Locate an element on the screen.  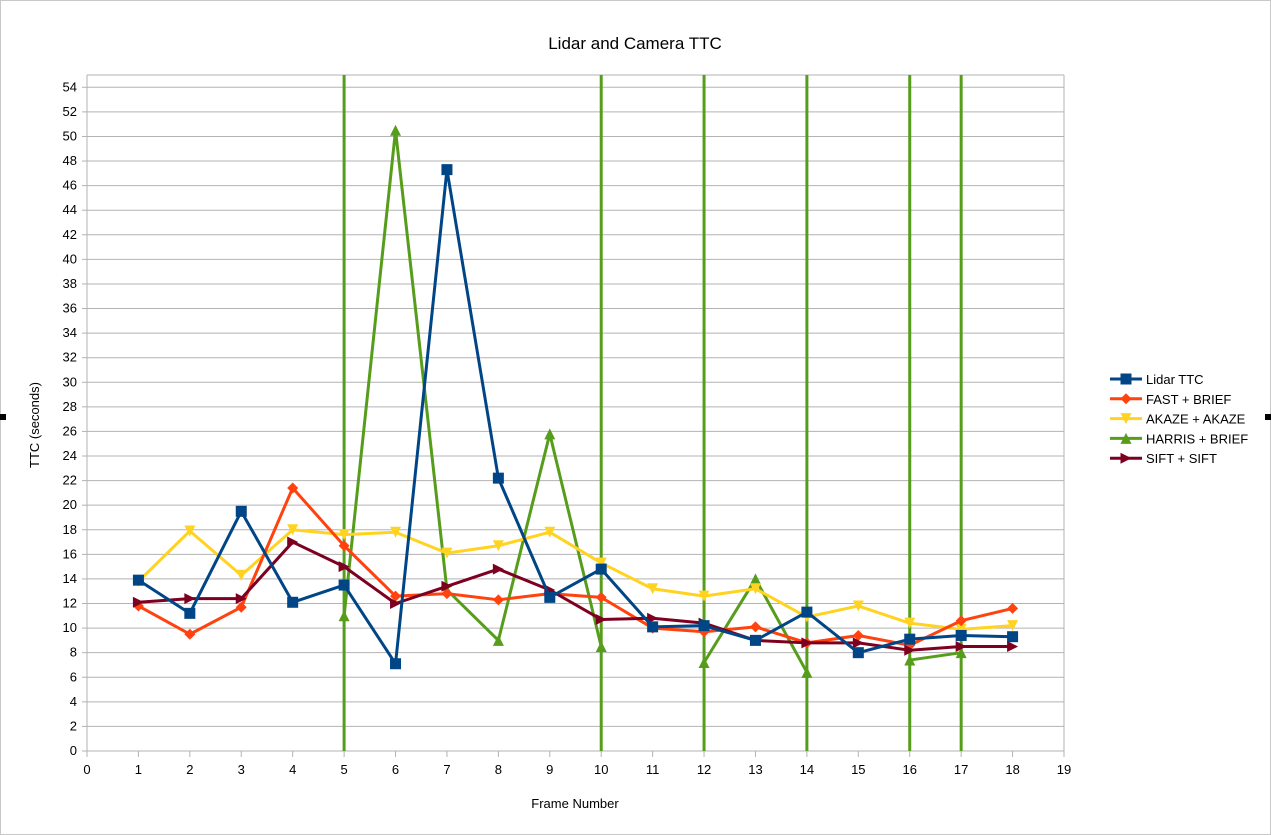
y-tick-label: 20 is located at coordinates (70, 504).